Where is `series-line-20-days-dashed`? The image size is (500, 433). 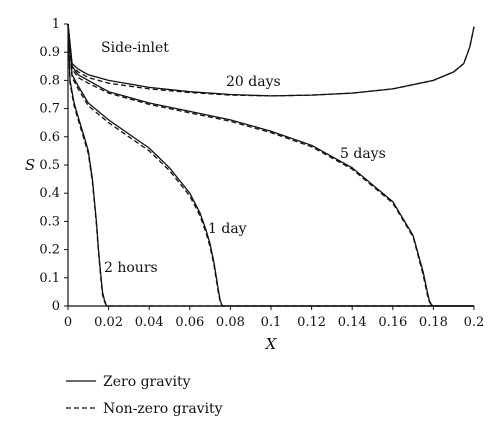 series-line-20-days-dashed is located at coordinates (271, 60).